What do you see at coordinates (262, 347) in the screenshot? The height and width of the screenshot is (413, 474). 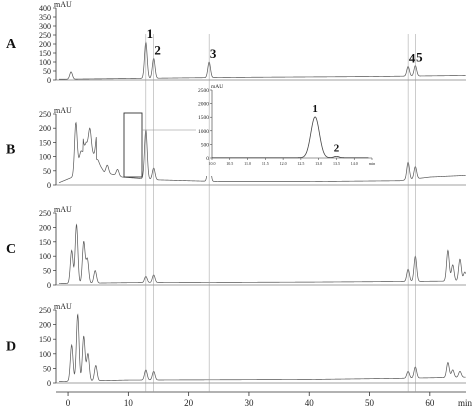 I see `chromatogram-trace-d` at bounding box center [262, 347].